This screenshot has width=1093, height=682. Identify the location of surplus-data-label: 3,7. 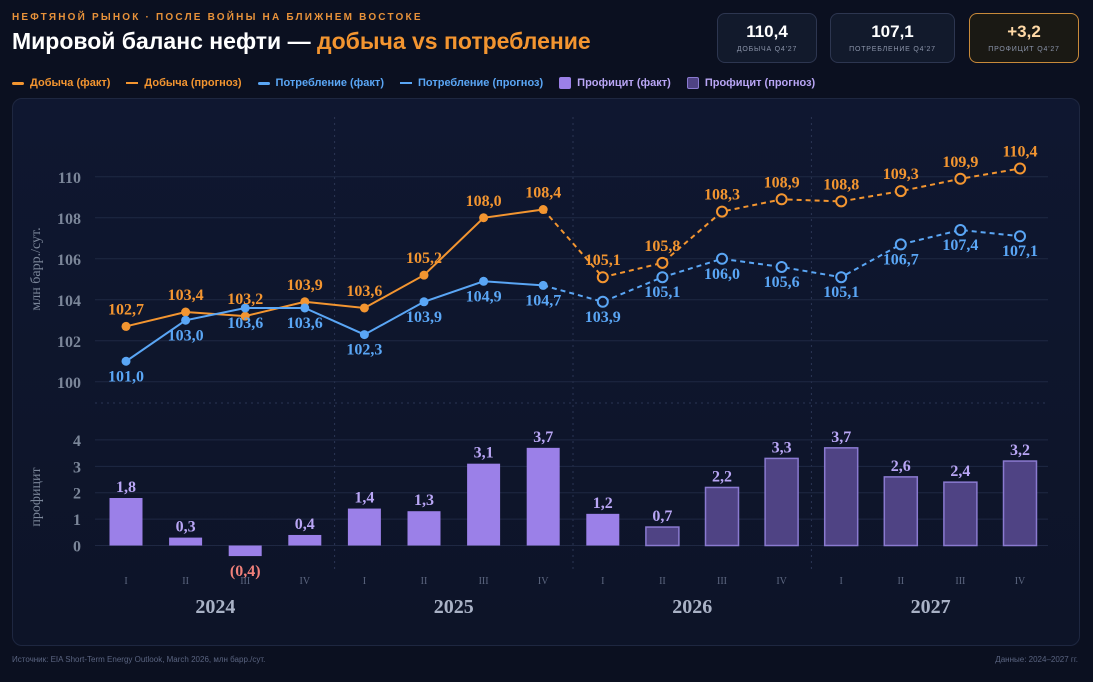
(543, 437).